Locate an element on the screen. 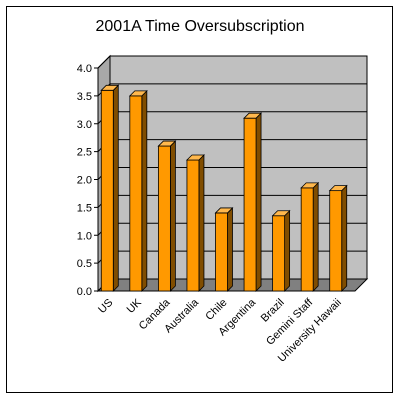 Image resolution: width=400 pixels, height=400 pixels. y-tick-label: 1.0 is located at coordinates (84, 236).